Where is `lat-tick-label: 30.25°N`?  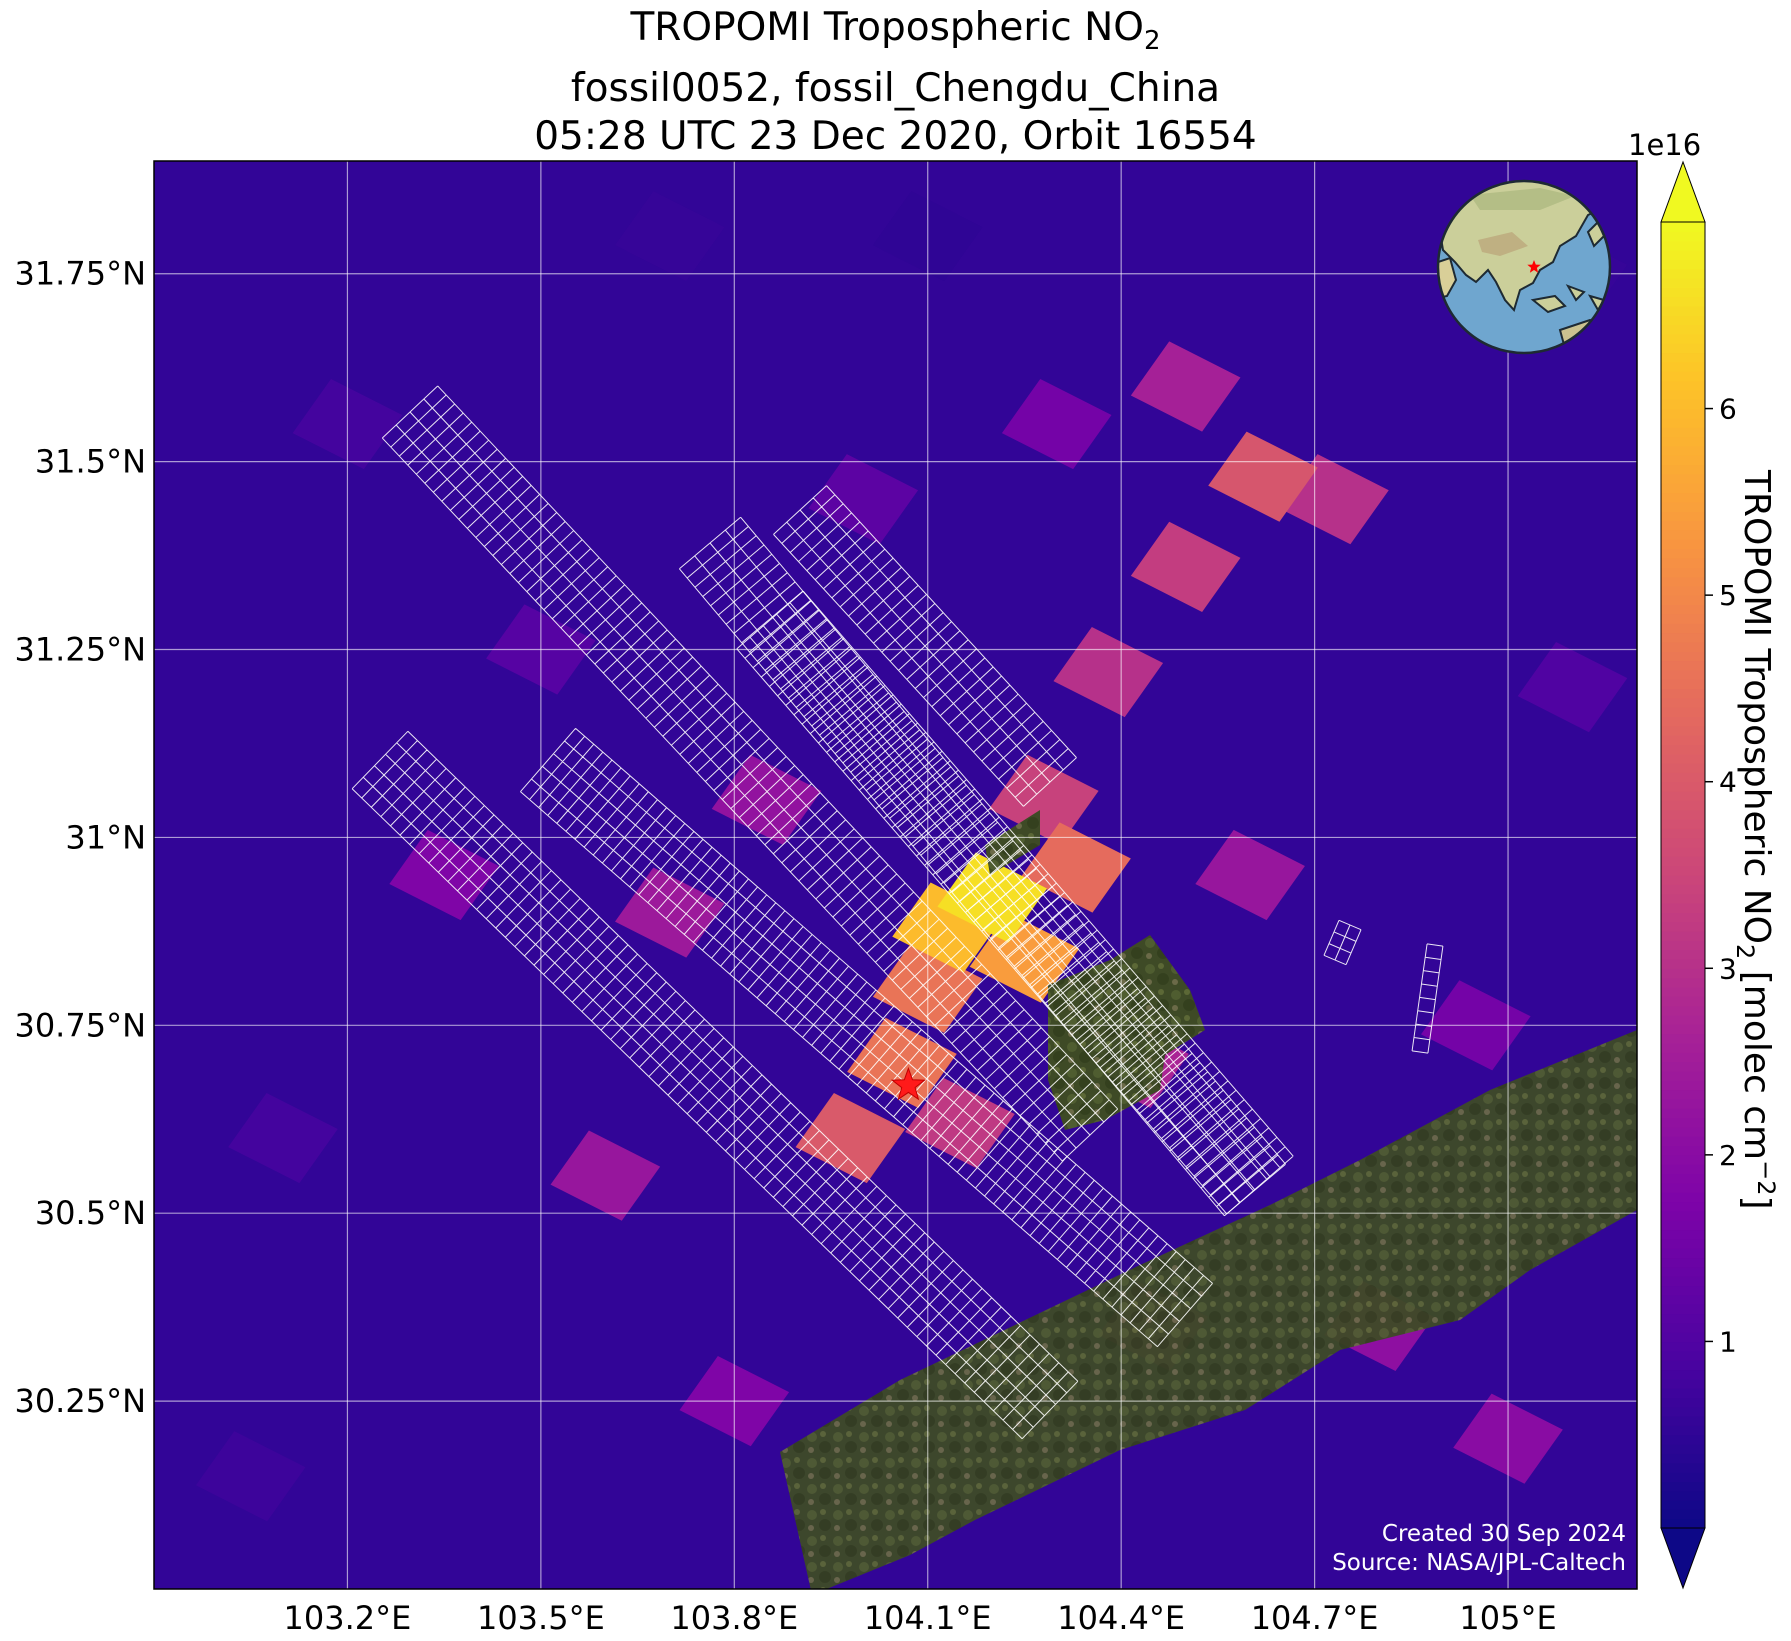 lat-tick-label: 30.25°N is located at coordinates (80, 1401).